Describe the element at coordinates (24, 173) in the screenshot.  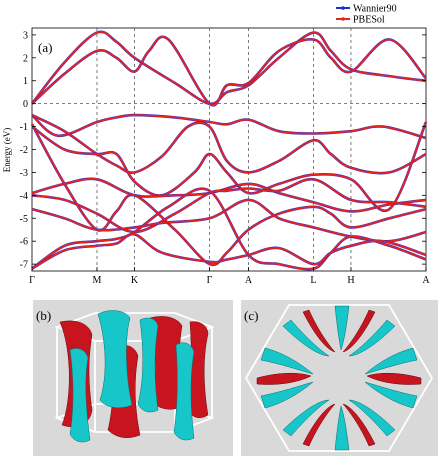
I see `y-tick-label: -3` at that location.